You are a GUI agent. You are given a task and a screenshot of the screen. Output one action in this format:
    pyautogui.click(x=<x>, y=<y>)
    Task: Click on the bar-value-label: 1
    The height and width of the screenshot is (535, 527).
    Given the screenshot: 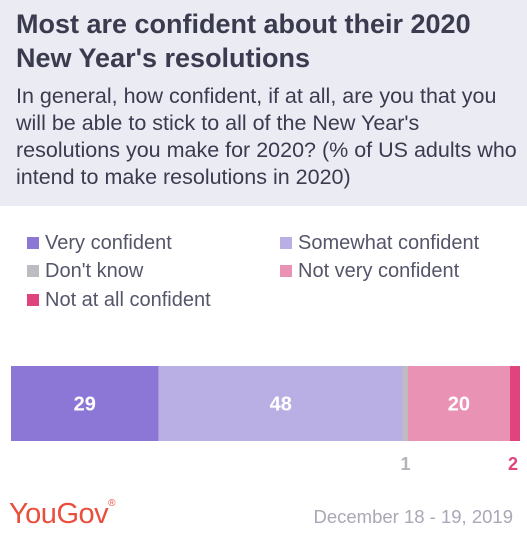 What is the action you would take?
    pyautogui.click(x=405, y=464)
    